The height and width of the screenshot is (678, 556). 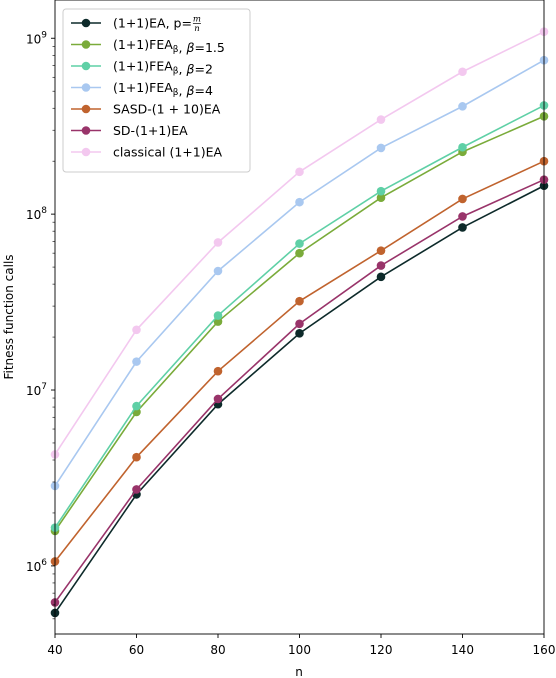 I want to click on legend-entry: (1+1)EA, p= mn, so click(x=136, y=25).